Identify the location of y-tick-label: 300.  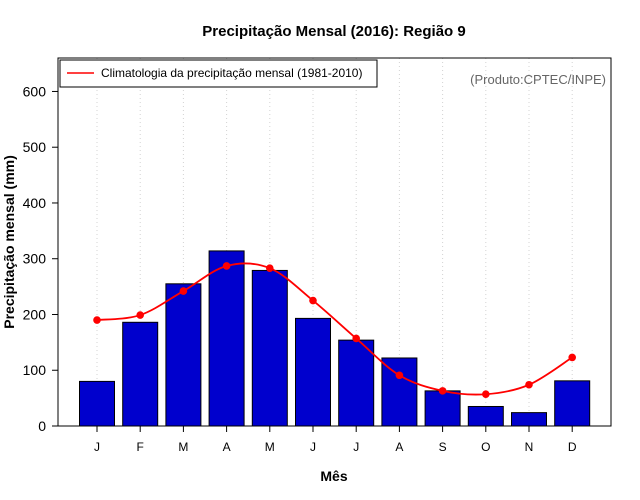
(35, 259).